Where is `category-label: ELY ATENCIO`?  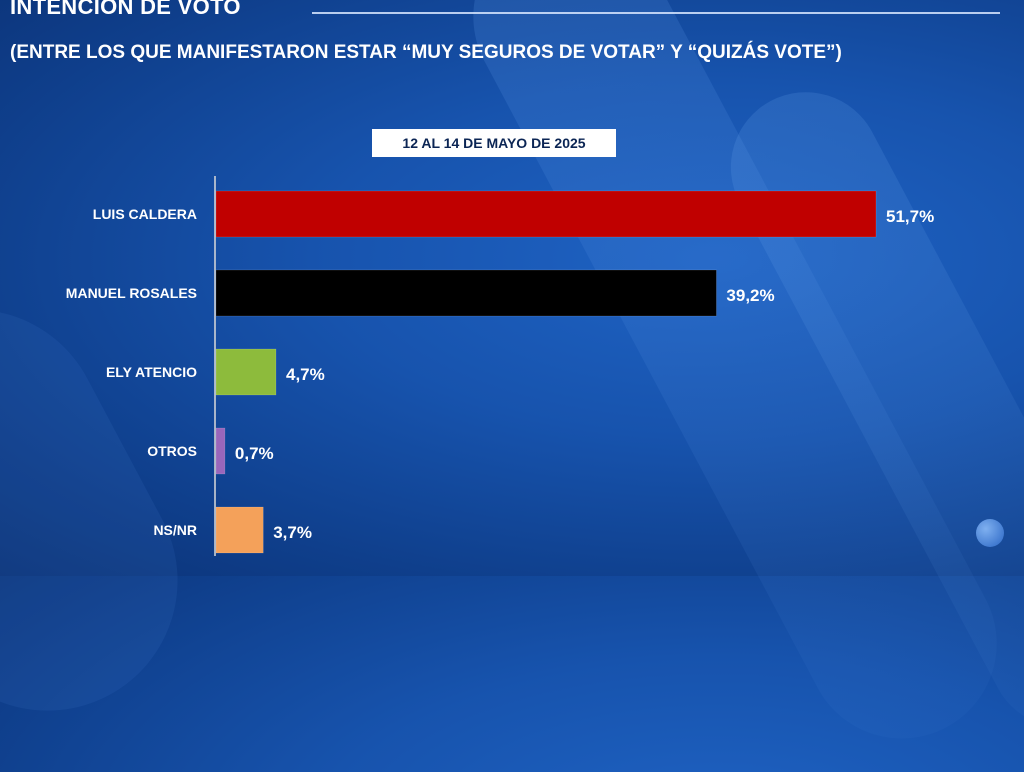 category-label: ELY ATENCIO is located at coordinates (151, 372).